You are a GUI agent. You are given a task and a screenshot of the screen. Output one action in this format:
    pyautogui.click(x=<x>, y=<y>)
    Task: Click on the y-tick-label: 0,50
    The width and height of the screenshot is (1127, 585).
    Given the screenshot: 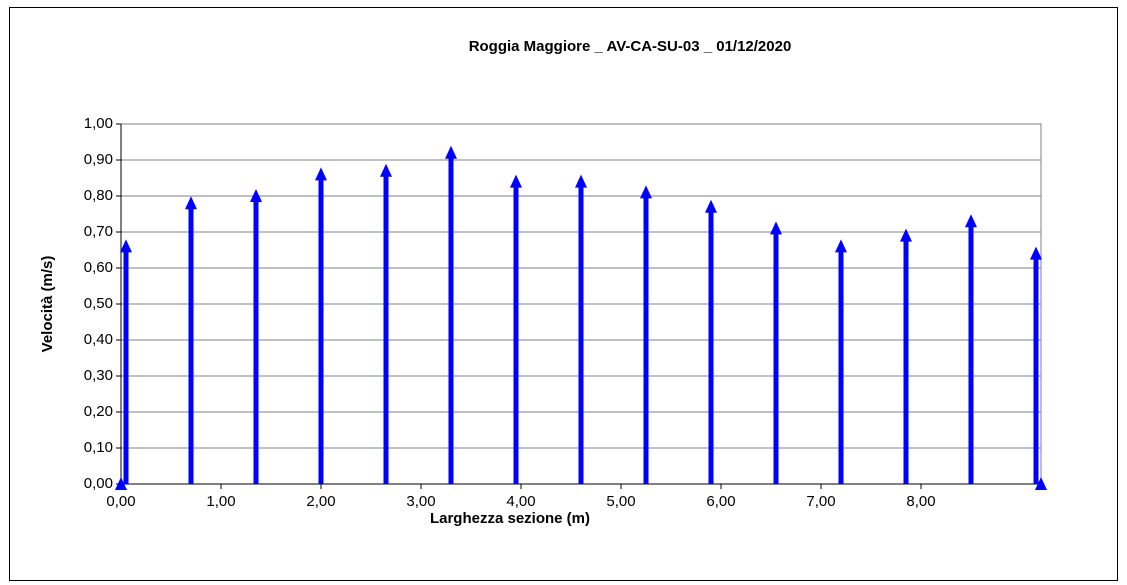 What is the action you would take?
    pyautogui.click(x=98, y=303)
    